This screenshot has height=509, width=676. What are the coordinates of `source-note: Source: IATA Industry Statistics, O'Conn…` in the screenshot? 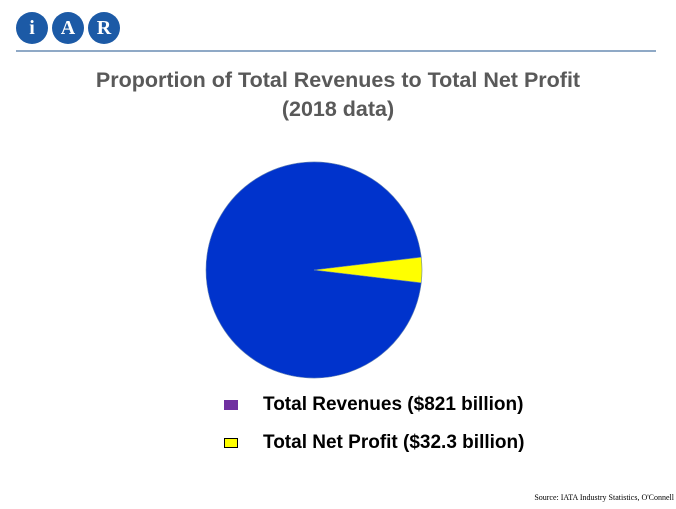 It's located at (604, 497).